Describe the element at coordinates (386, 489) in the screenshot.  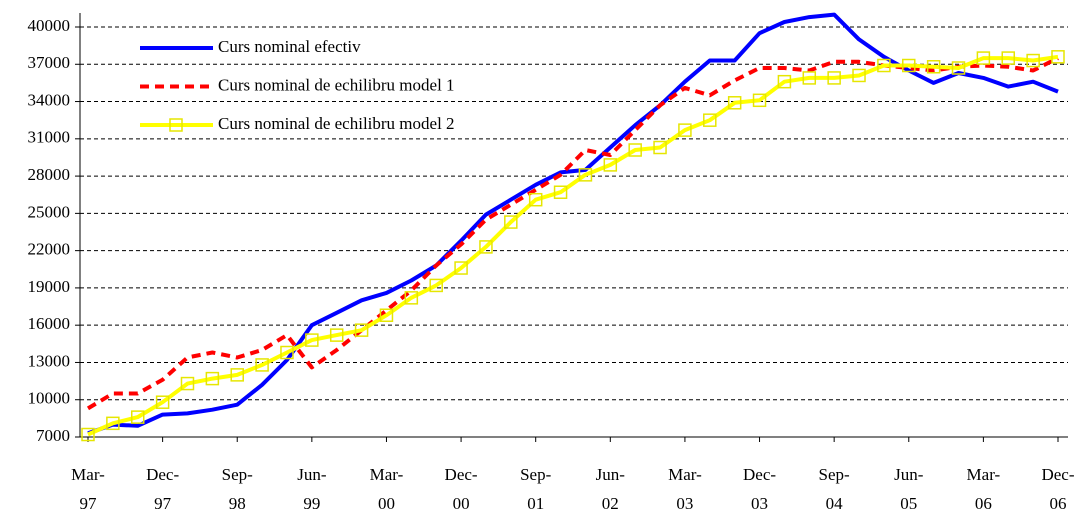
I see `x-tick-label: Mar-00` at that location.